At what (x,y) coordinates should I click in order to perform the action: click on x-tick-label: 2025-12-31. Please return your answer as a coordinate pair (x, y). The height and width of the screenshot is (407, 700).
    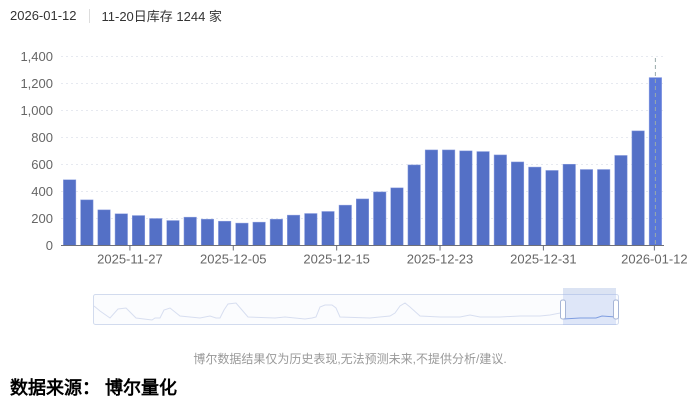
    Looking at the image, I should click on (543, 259).